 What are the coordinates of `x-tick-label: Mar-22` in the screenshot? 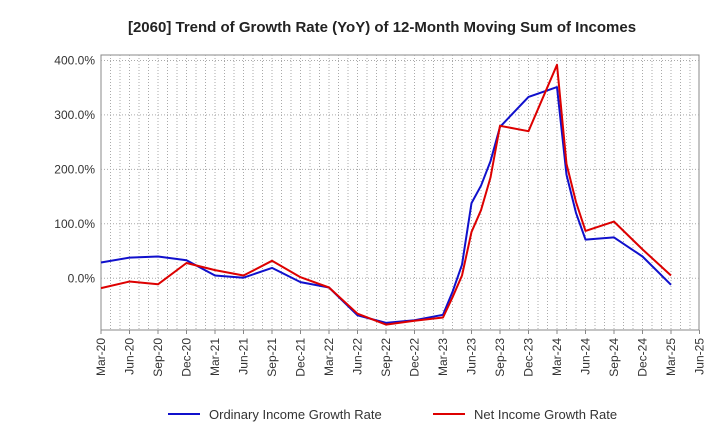 It's located at (329, 357).